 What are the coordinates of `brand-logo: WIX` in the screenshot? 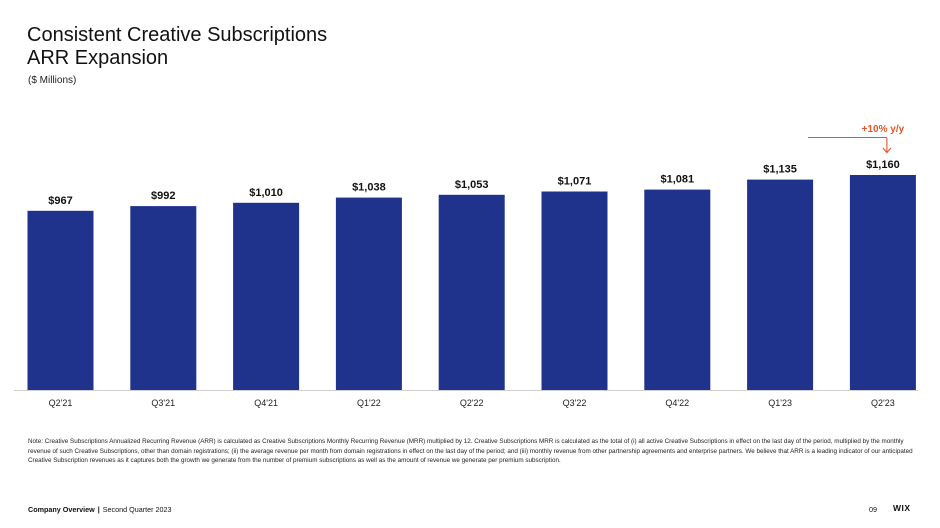 It's located at (902, 508).